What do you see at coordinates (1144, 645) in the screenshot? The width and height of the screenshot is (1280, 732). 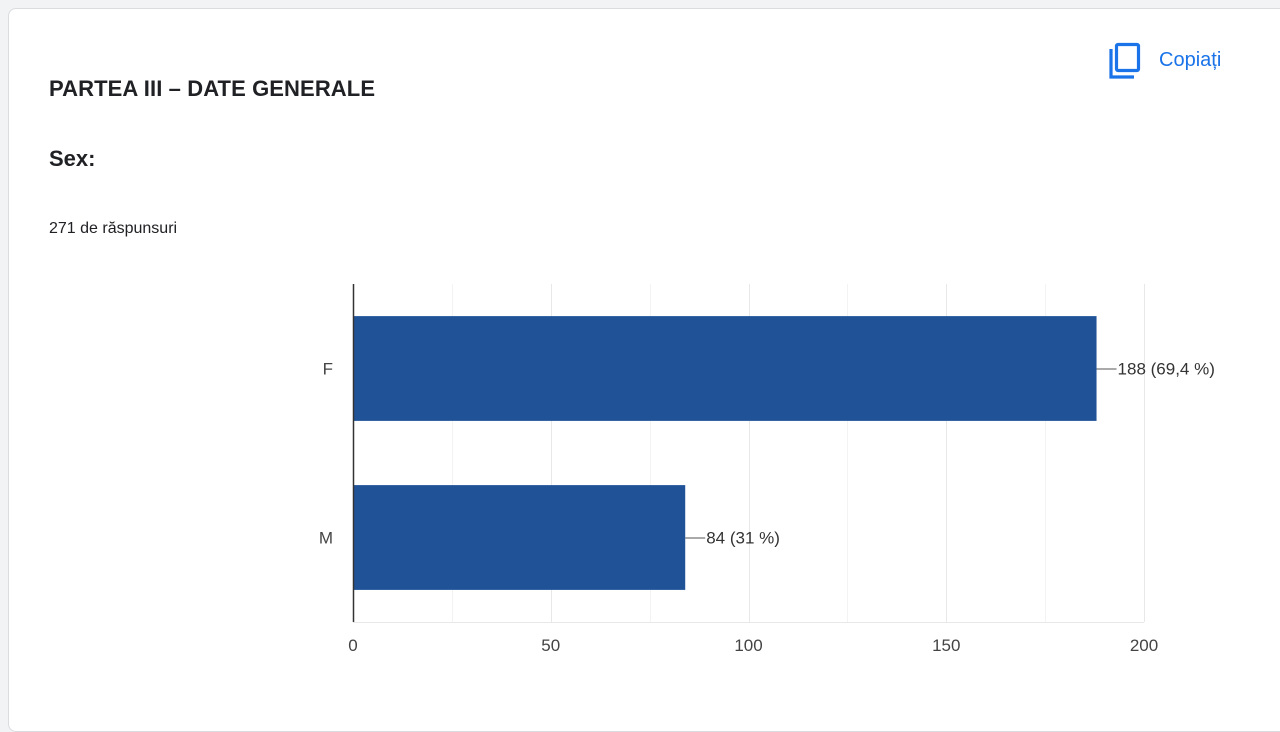 I see `x-tick-label: 200` at bounding box center [1144, 645].